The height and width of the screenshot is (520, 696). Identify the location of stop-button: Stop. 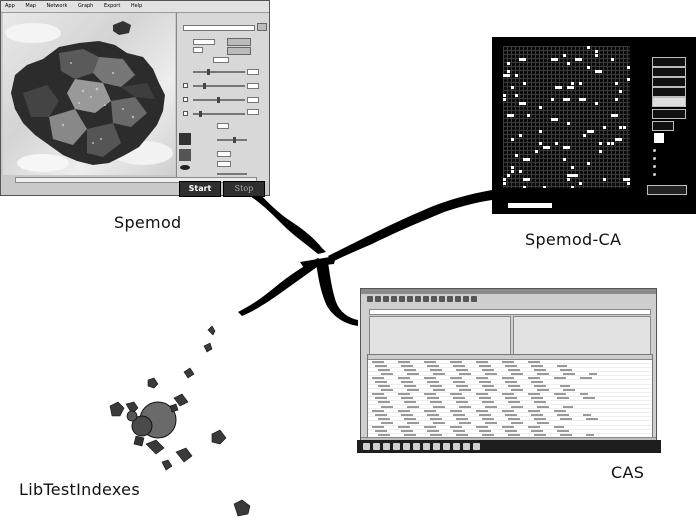
(244, 189).